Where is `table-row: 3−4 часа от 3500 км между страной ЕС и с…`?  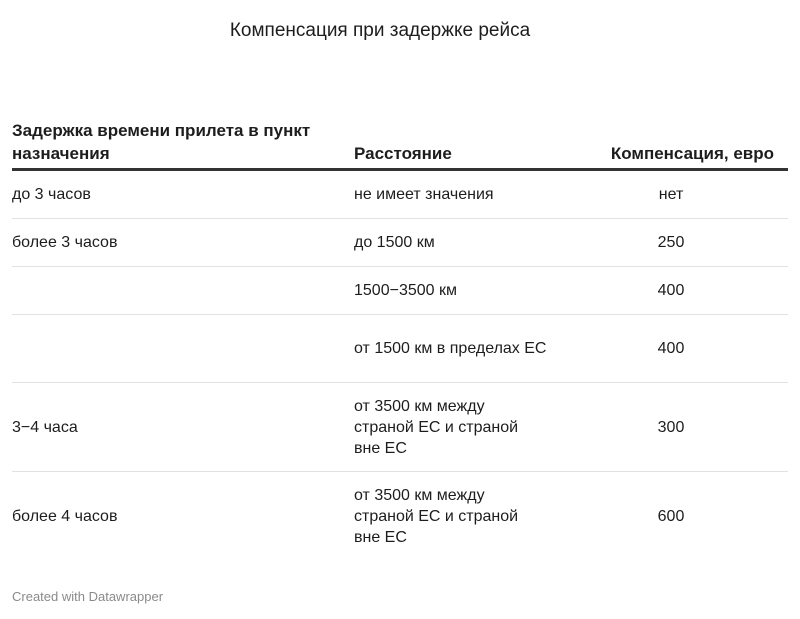 table-row: 3−4 часа от 3500 км между страной ЕС и с… is located at coordinates (400, 427).